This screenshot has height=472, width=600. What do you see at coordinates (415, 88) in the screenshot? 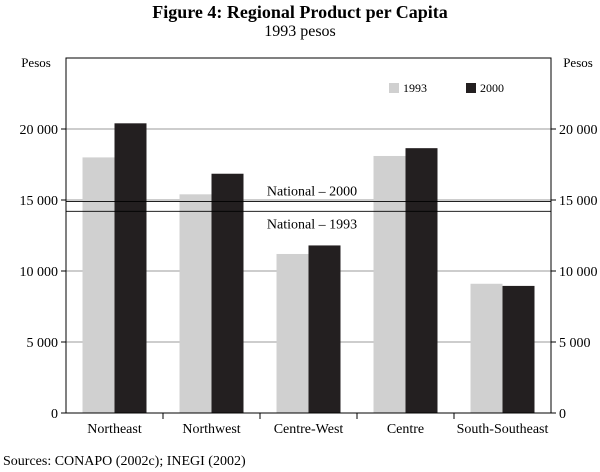
I see `legend-label: 1993` at bounding box center [415, 88].